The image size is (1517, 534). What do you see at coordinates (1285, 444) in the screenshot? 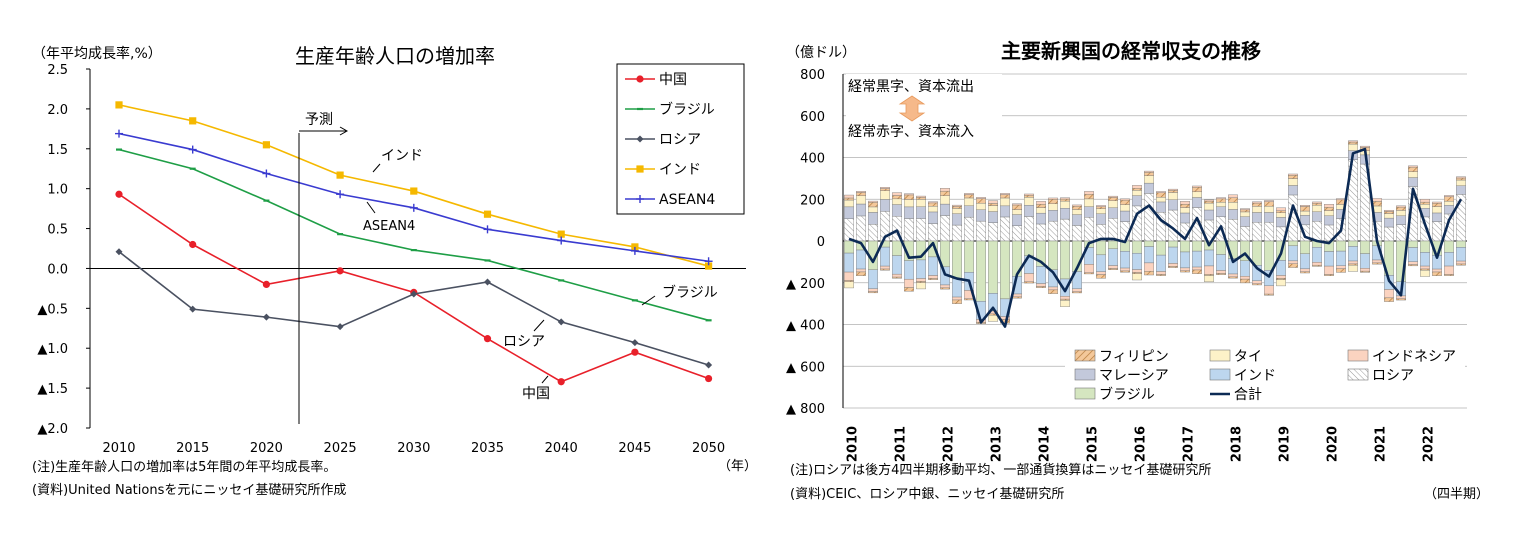
I see `right-xtick-label: 2019` at bounding box center [1285, 444].